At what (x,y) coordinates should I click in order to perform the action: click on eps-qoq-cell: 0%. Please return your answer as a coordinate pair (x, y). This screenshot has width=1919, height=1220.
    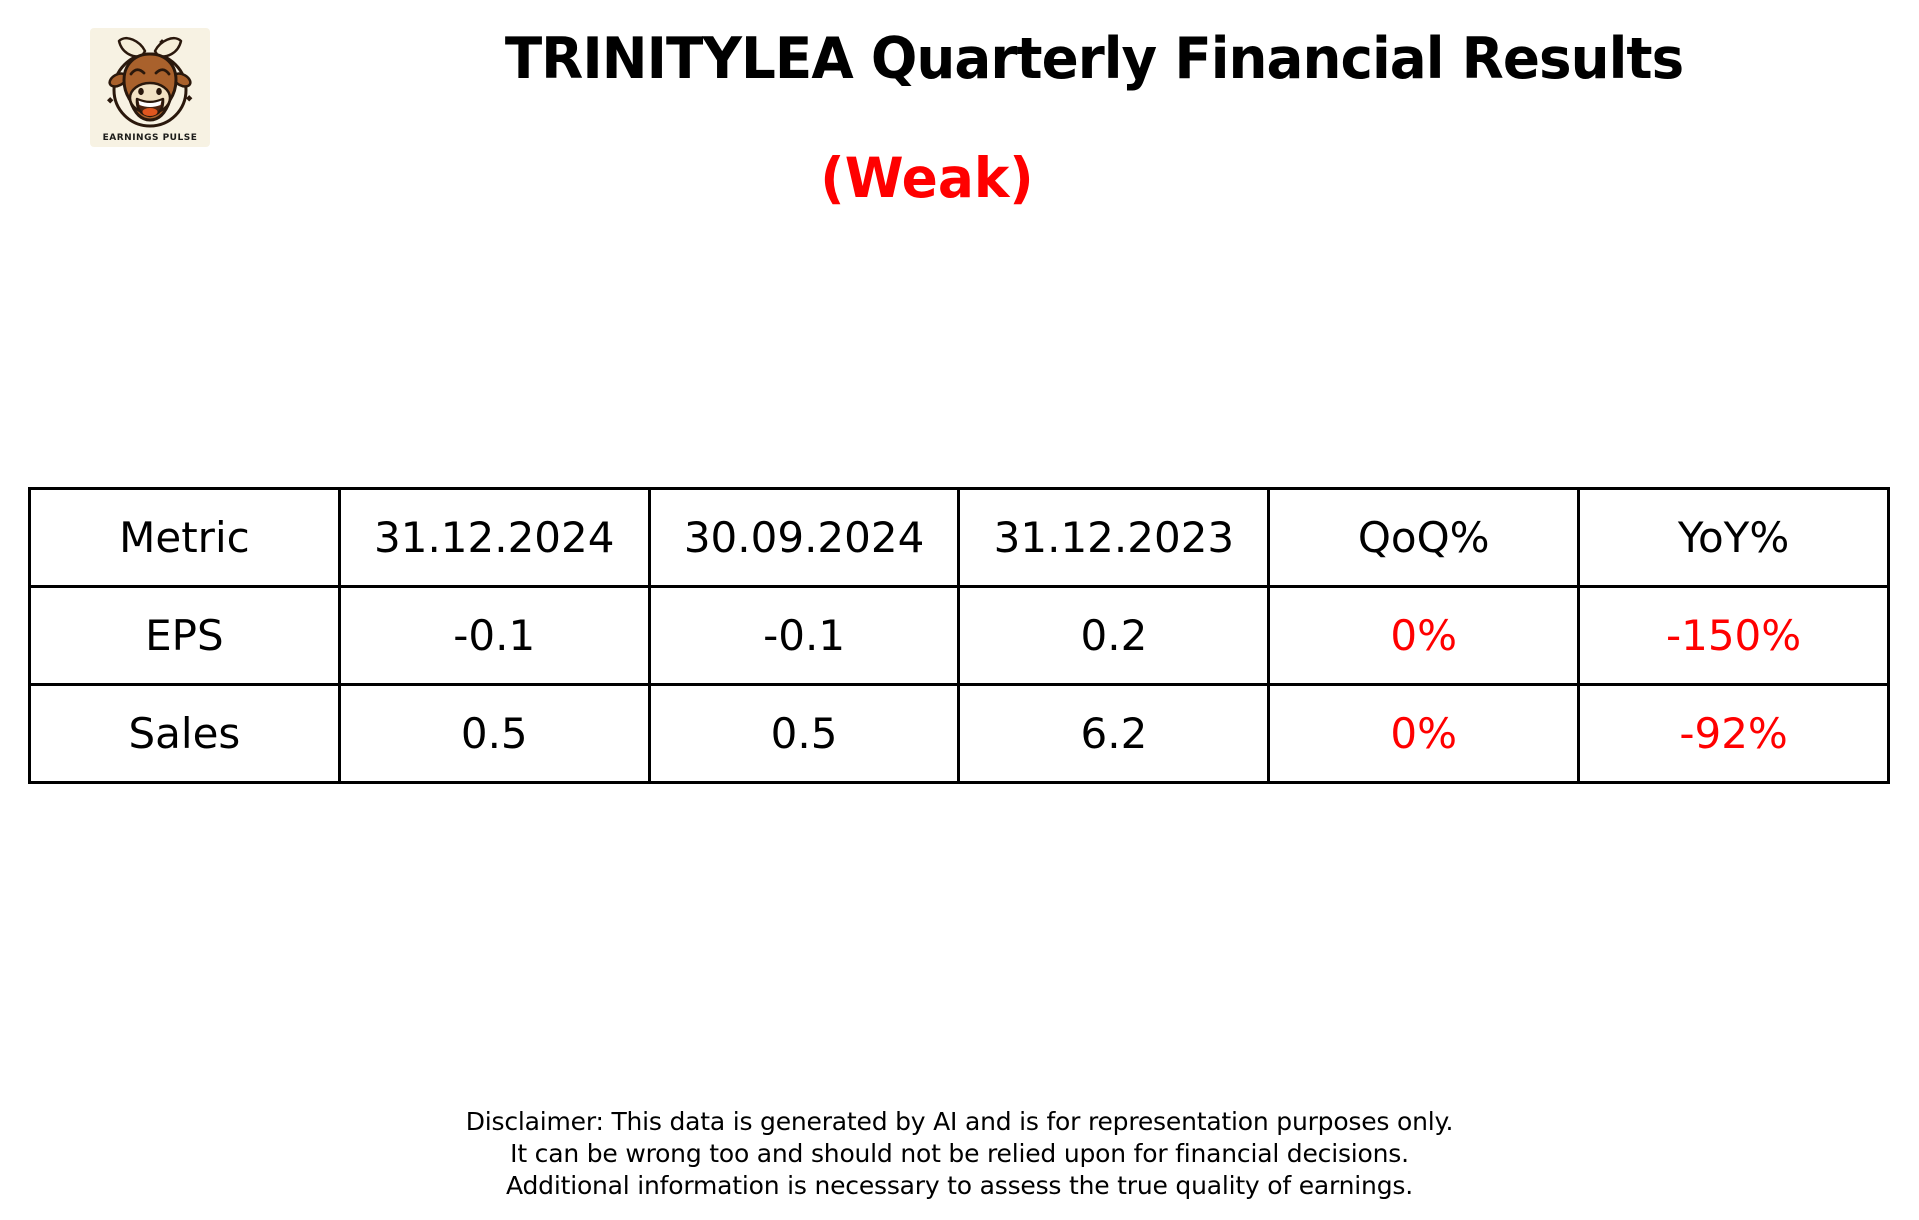
    Looking at the image, I should click on (1424, 635).